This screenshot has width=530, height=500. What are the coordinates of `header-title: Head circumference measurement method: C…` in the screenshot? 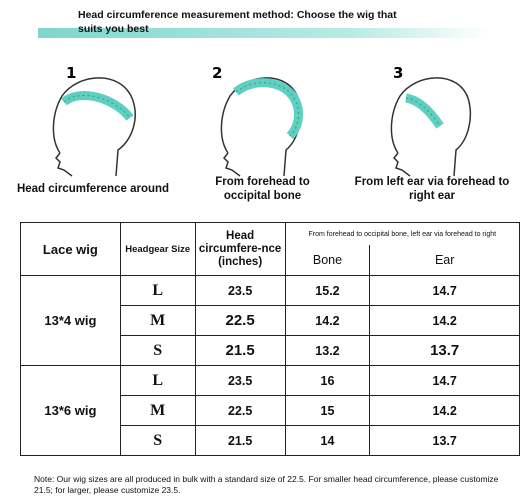 It's located at (237, 22).